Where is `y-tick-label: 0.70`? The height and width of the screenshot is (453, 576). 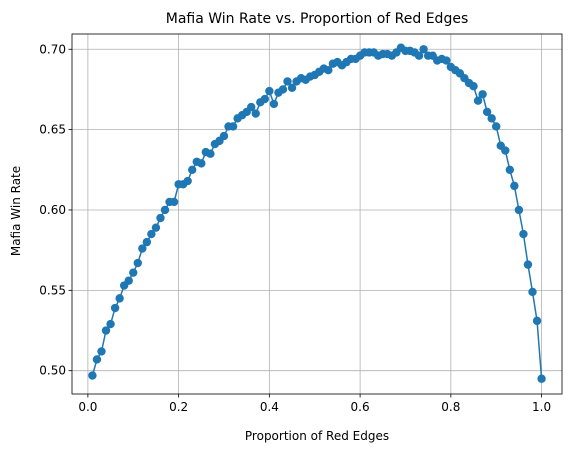
y-tick-label: 0.70 is located at coordinates (52, 49).